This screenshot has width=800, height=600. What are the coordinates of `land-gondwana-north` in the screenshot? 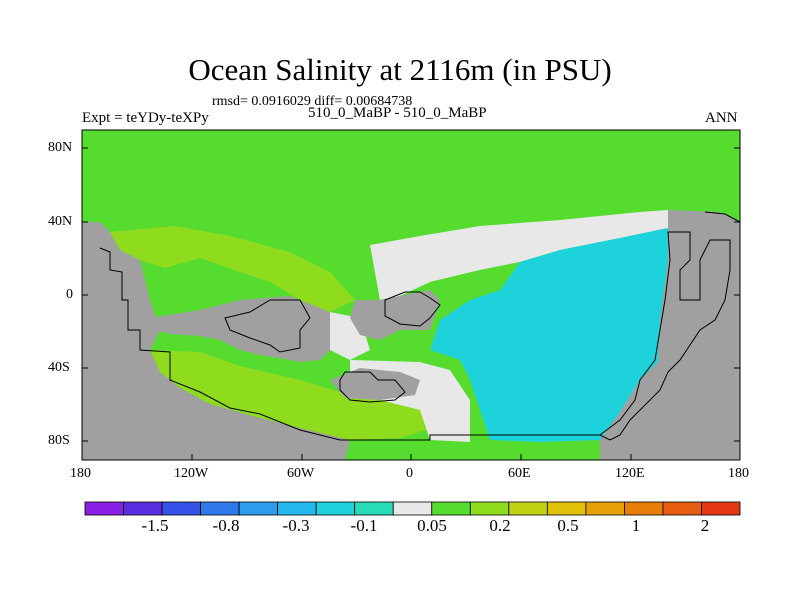 It's located at (240, 329).